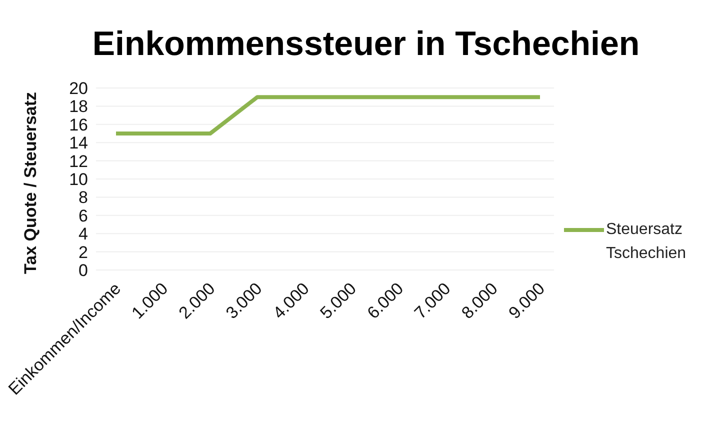 The width and height of the screenshot is (722, 439). I want to click on y-tick-label: 20, so click(78, 88).